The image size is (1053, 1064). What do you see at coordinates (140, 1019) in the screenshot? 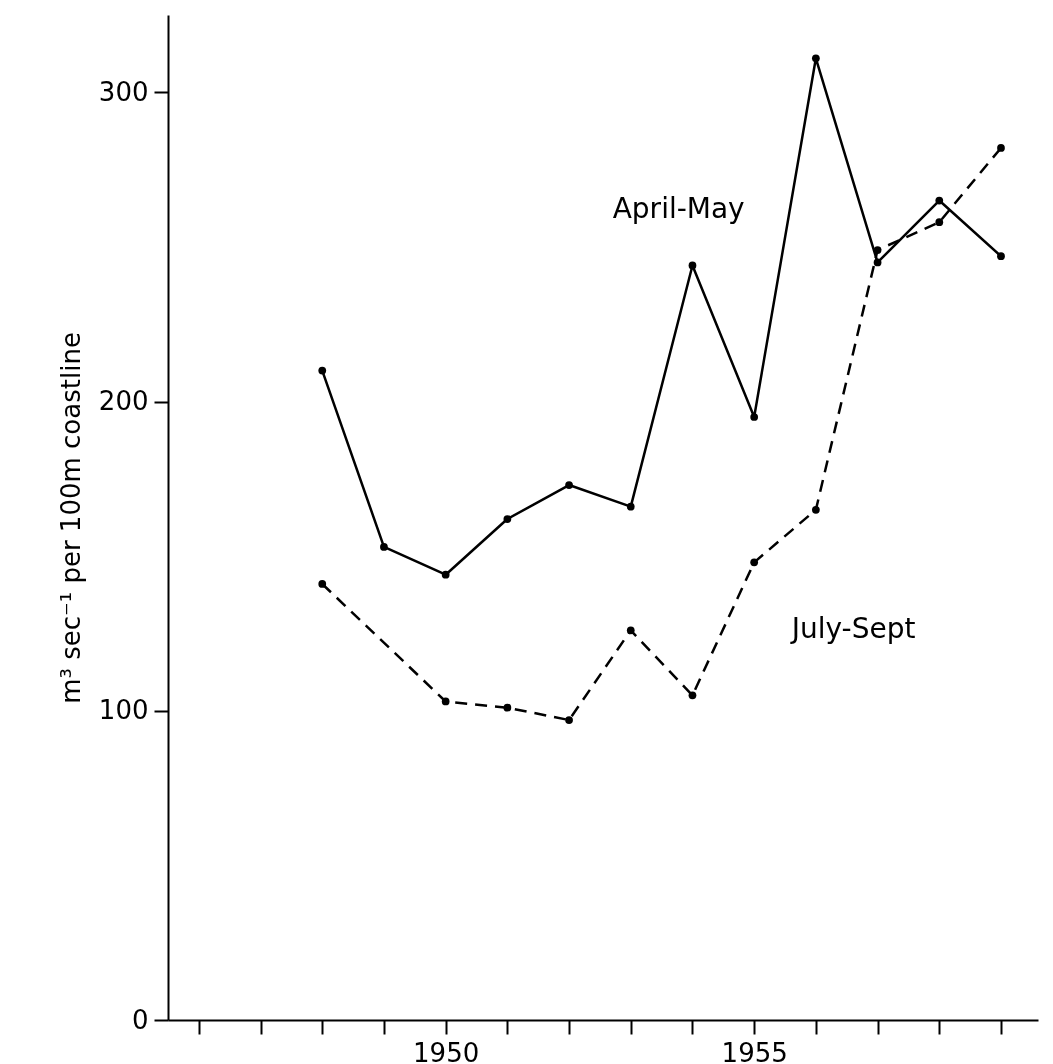
I see `y-tick-label: 0` at bounding box center [140, 1019].